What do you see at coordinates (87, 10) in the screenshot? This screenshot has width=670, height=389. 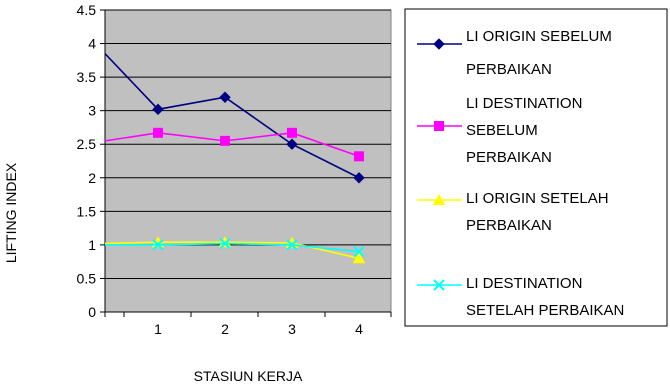 I see `y-tick-label: 4.5` at bounding box center [87, 10].